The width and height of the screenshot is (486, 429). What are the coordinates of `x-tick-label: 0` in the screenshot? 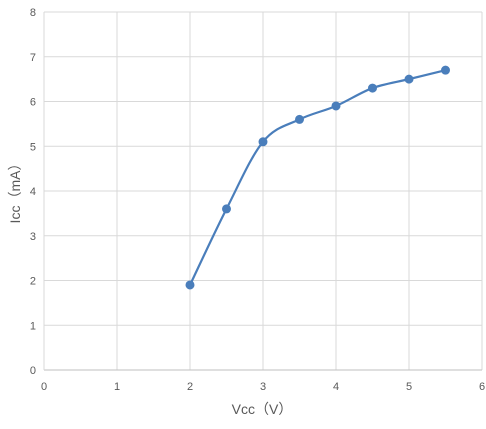 It's located at (44, 387).